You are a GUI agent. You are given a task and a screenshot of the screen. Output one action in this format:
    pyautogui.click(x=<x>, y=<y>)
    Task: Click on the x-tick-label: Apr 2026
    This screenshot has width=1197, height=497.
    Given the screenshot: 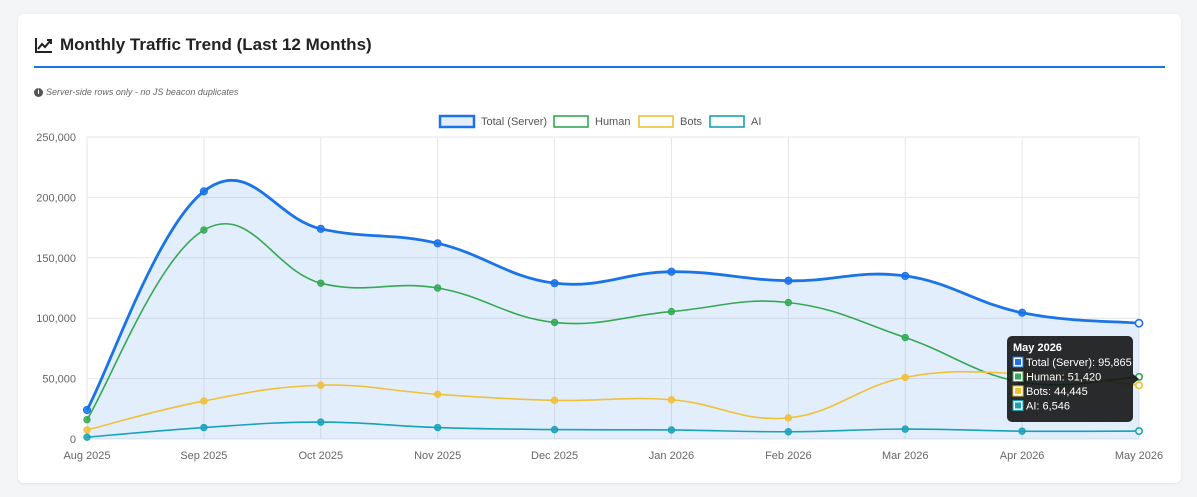 What is the action you would take?
    pyautogui.click(x=1022, y=456)
    